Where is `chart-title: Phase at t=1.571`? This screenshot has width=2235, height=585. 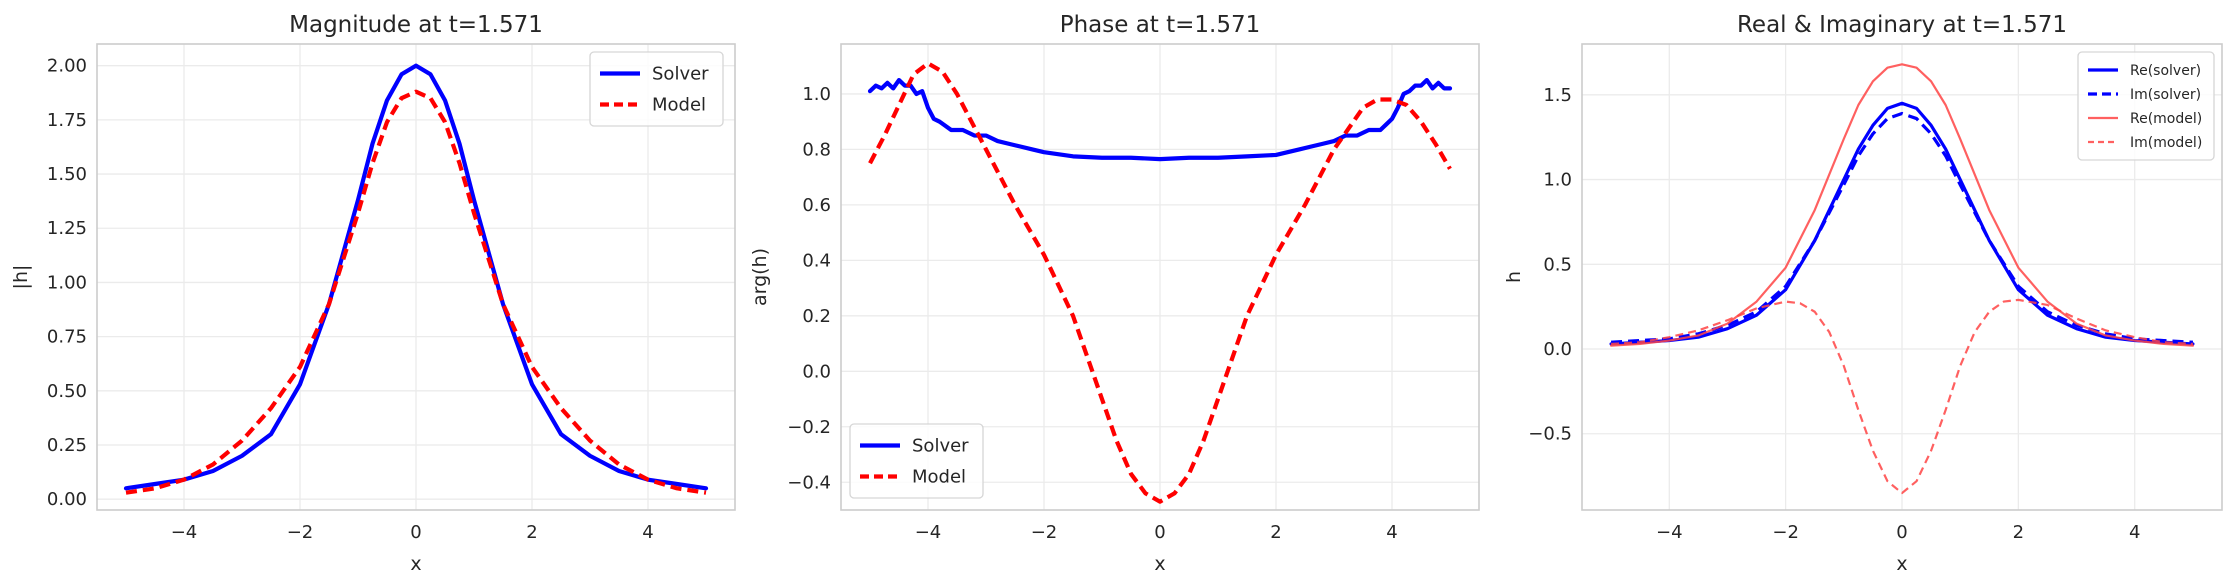
chart-title: Phase at t=1.571 is located at coordinates (1160, 25).